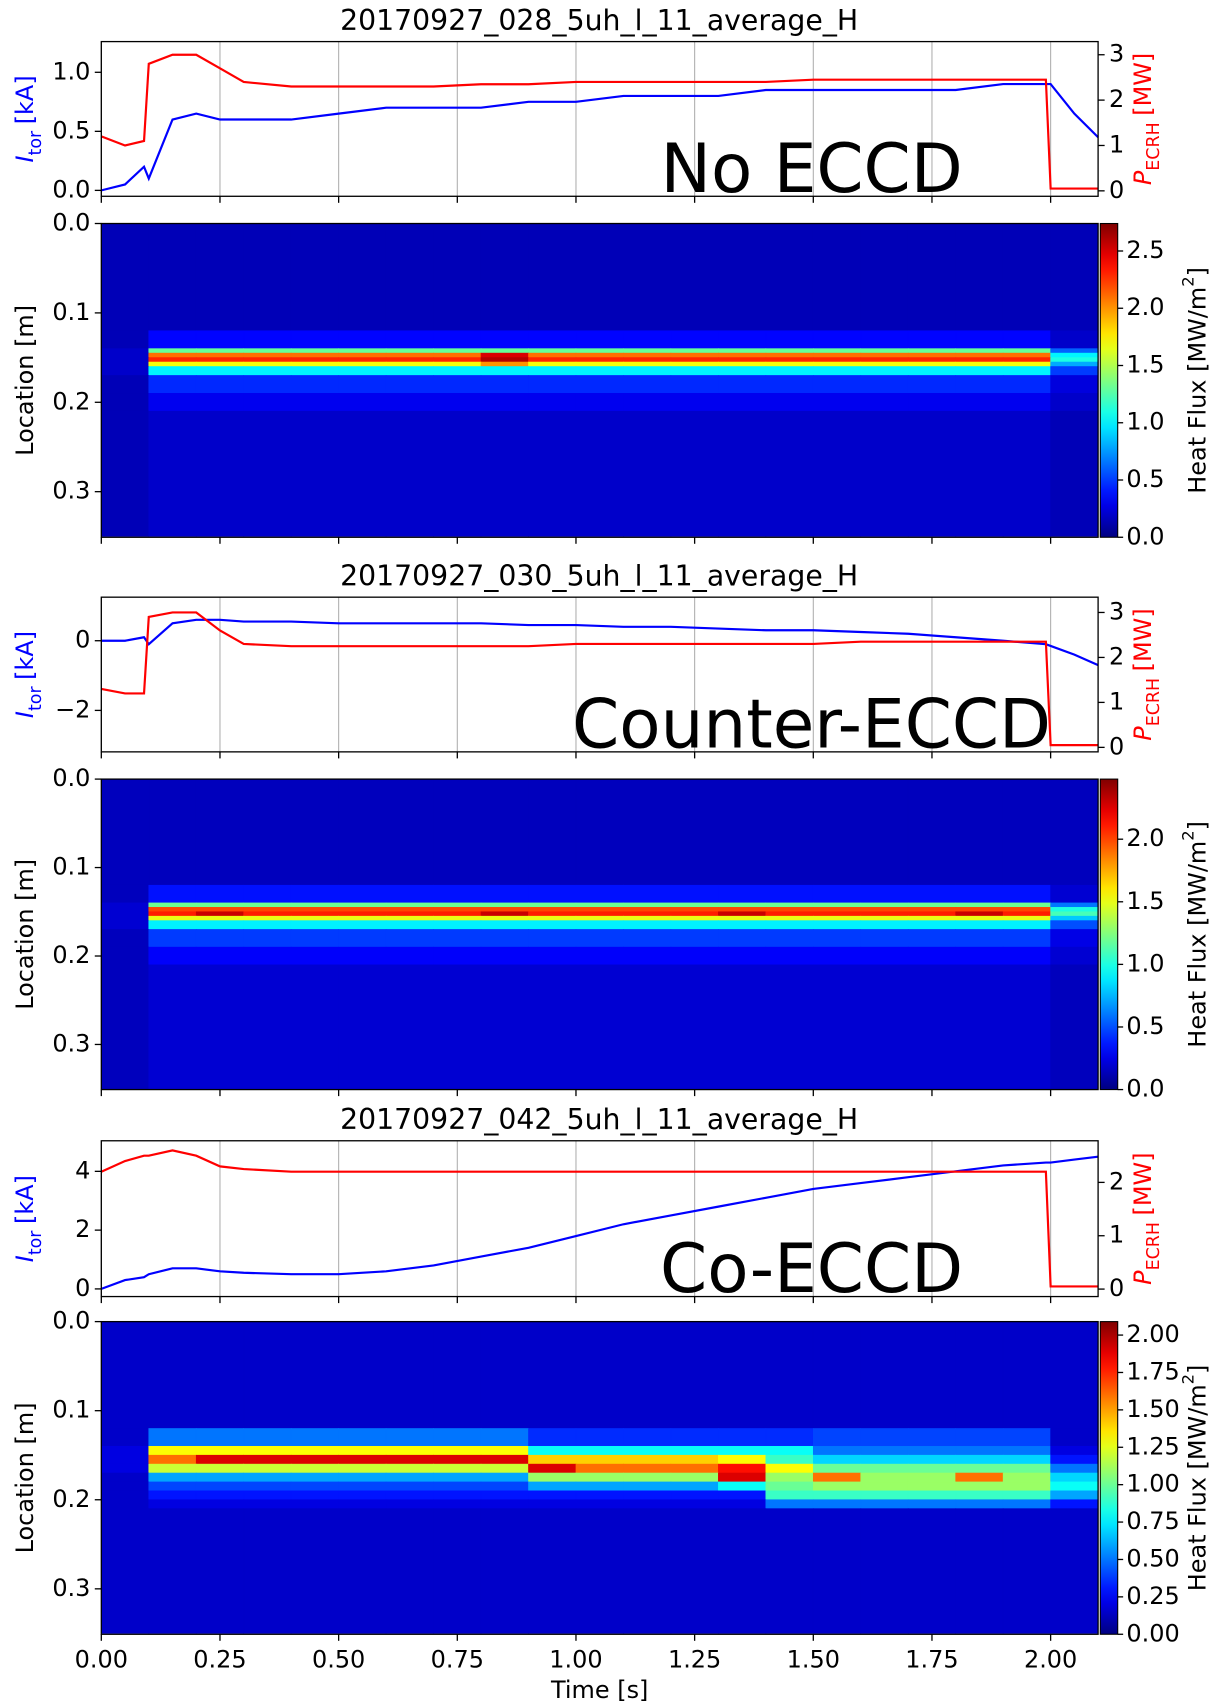 The height and width of the screenshot is (1702, 1231). What do you see at coordinates (36, 1242) in the screenshot?
I see `y-axis-label-part: tor` at bounding box center [36, 1242].